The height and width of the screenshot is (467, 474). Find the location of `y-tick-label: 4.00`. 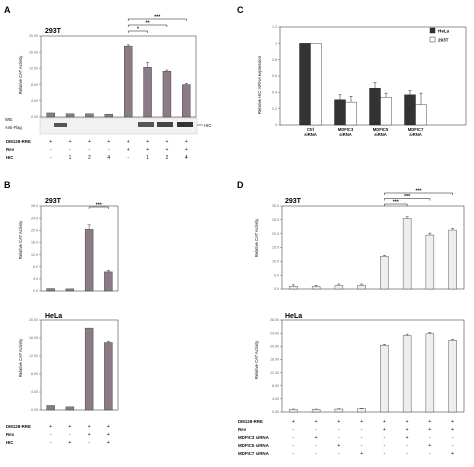

y-tick-label: 4.00 is located at coordinates (34, 392).